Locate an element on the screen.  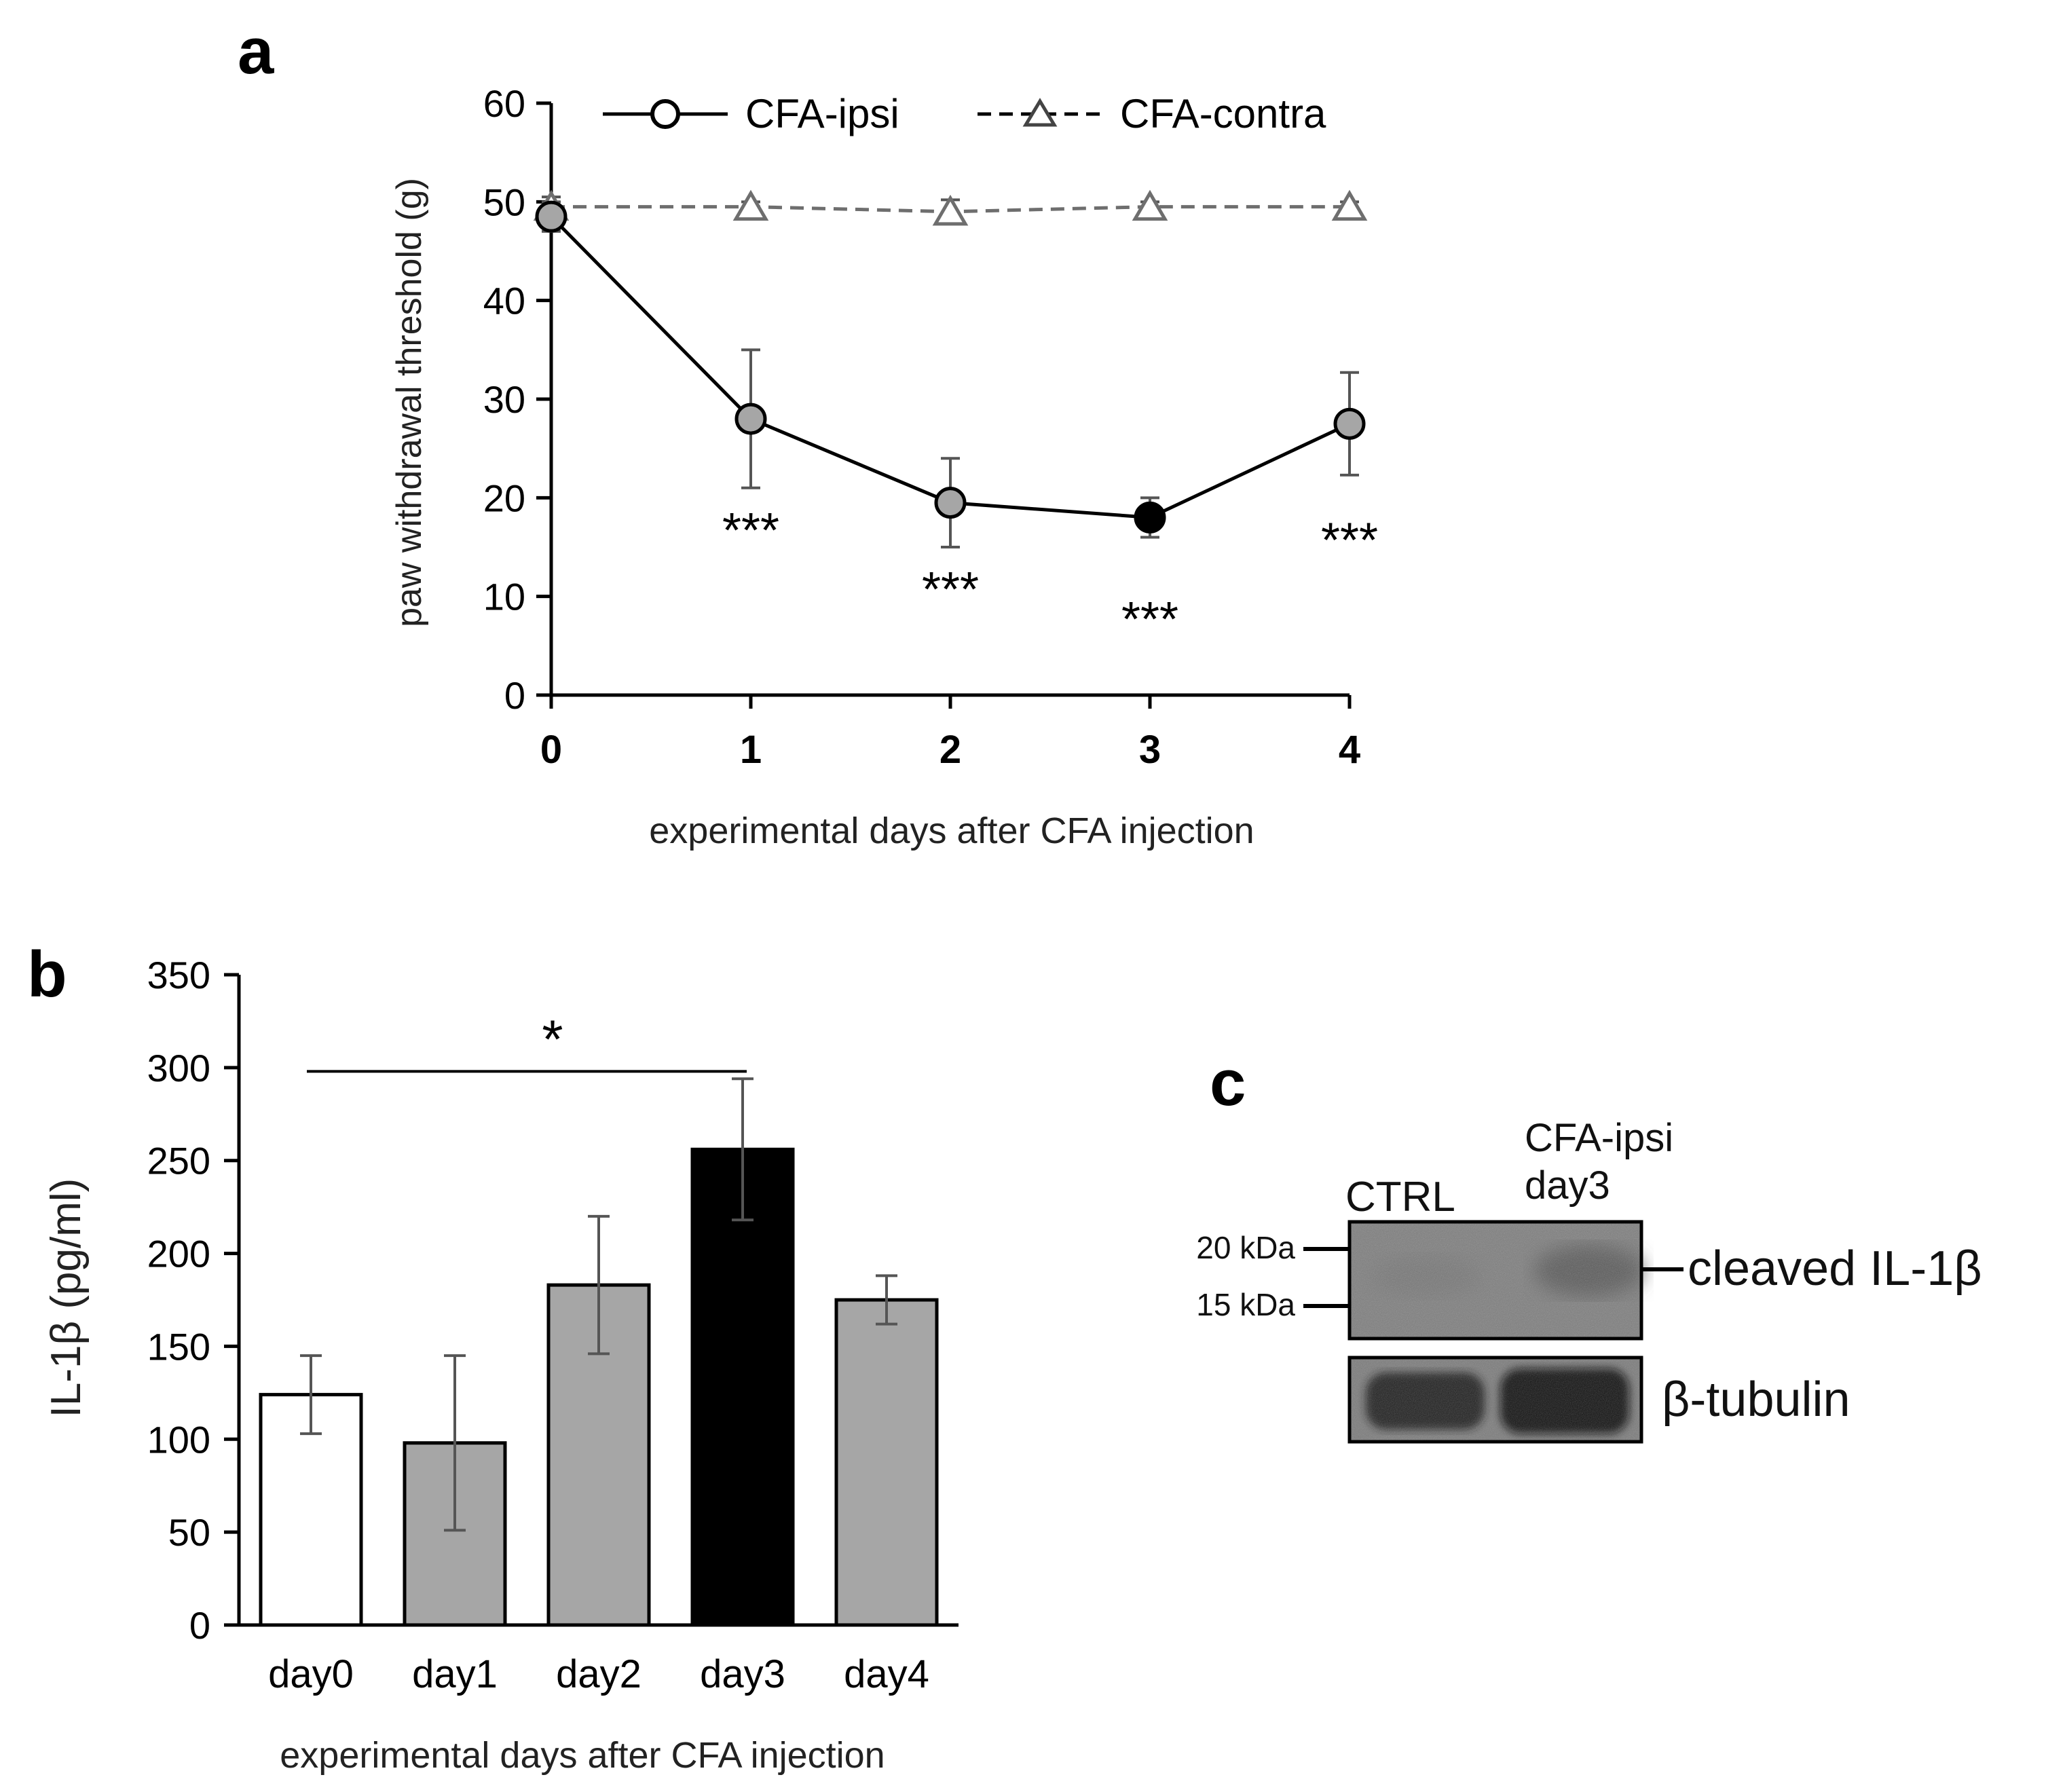
panel-label-c: c is located at coordinates (1228, 1083).